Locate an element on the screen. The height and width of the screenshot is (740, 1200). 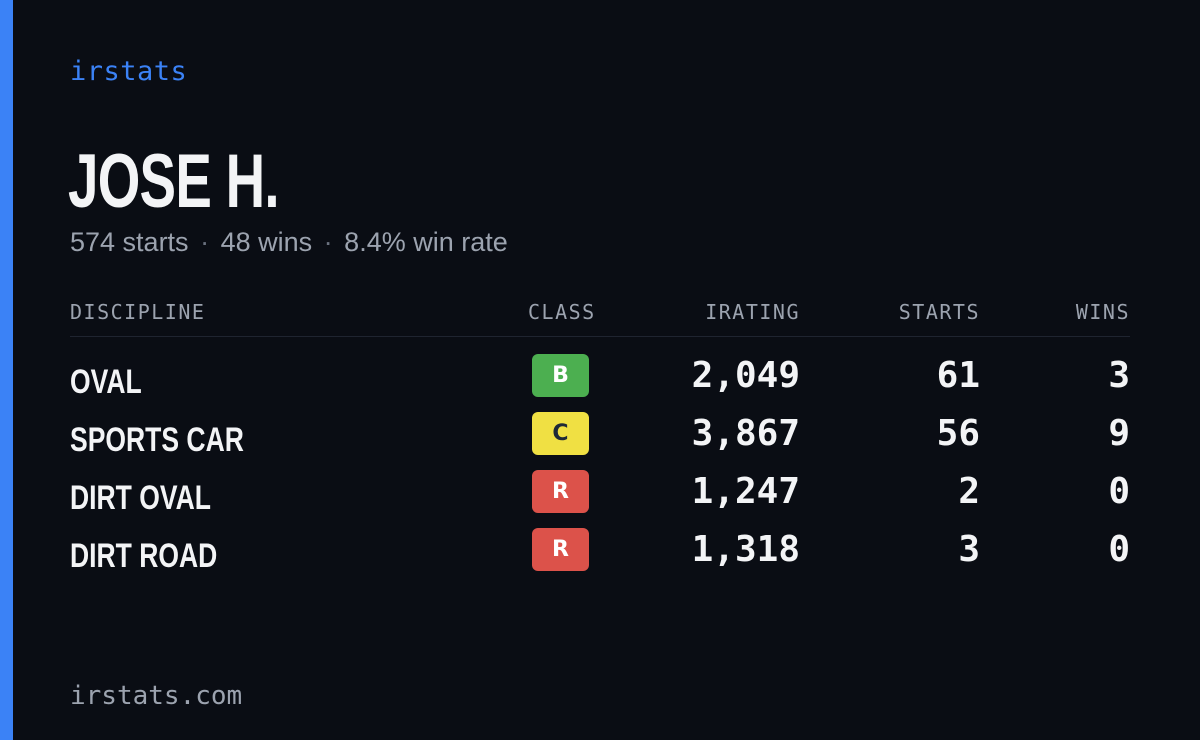
discipline-name: OVAL is located at coordinates (106, 382).